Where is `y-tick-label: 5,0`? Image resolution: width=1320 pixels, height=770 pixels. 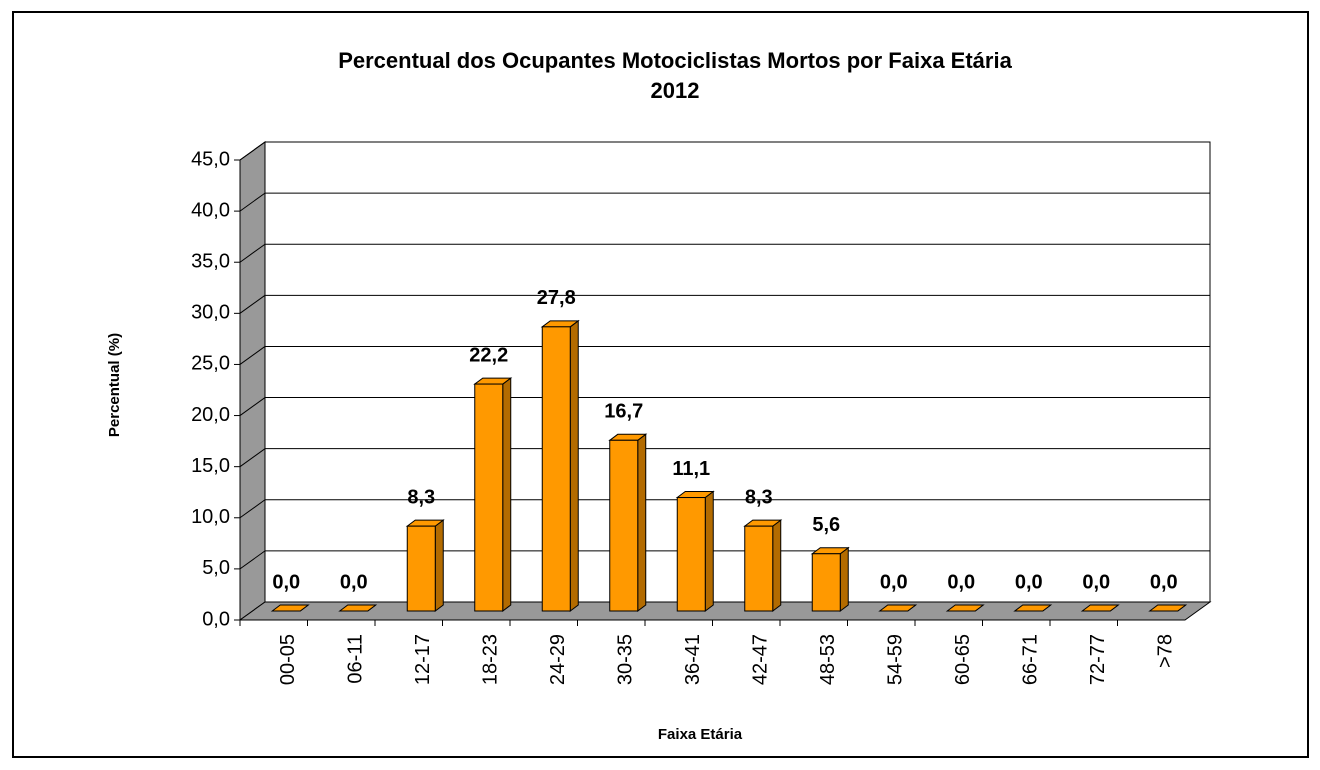 y-tick-label: 5,0 is located at coordinates (216, 568).